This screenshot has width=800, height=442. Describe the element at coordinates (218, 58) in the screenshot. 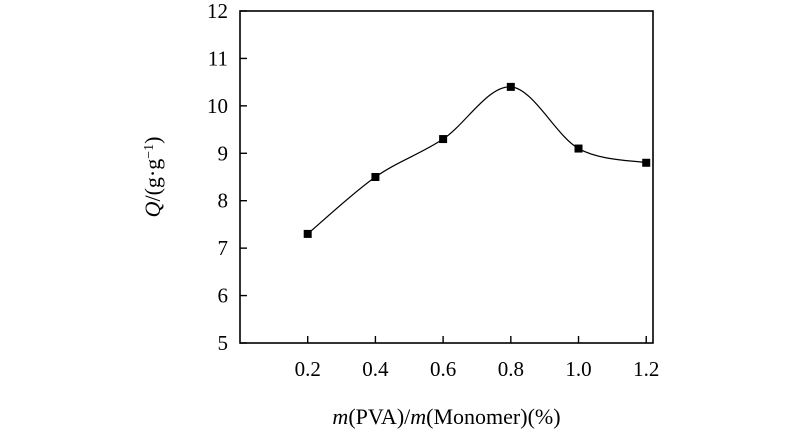

I see `y-tick-label: 11` at that location.